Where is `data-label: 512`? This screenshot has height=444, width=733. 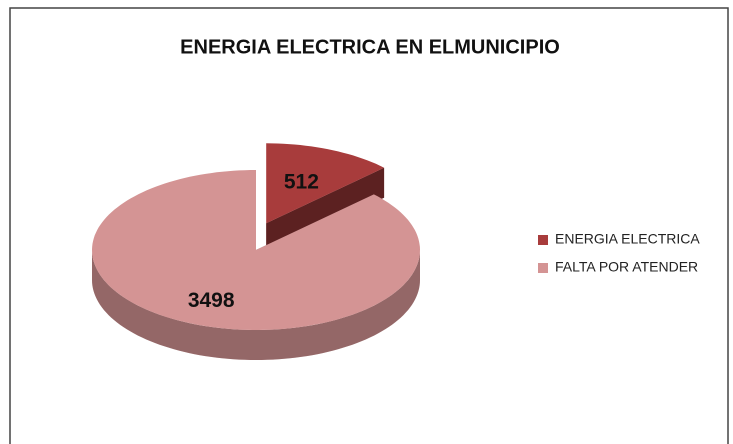 data-label: 512 is located at coordinates (301, 181).